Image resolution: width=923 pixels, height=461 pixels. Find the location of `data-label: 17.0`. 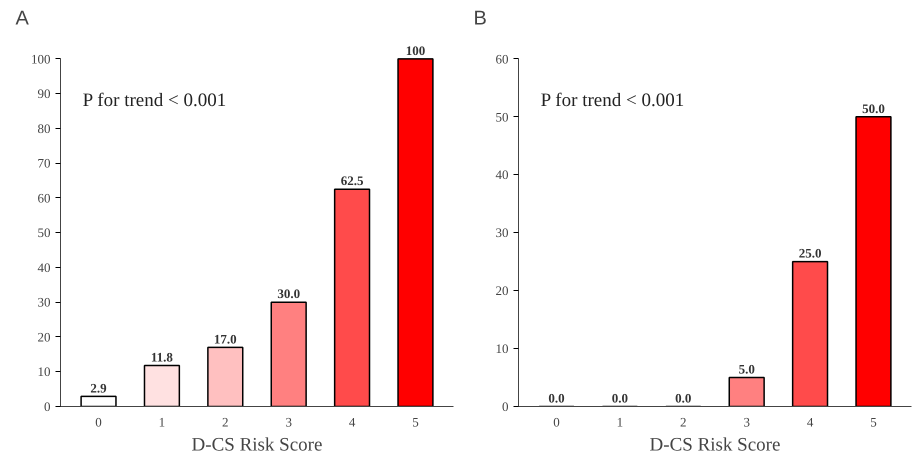

data-label: 17.0 is located at coordinates (225, 338).